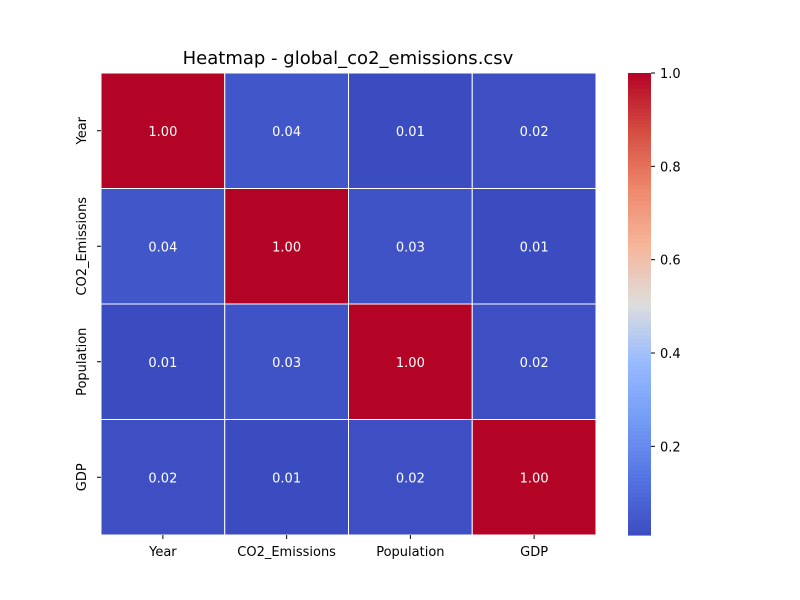 The height and width of the screenshot is (600, 800). I want to click on x-tick-label: Year, so click(162, 552).